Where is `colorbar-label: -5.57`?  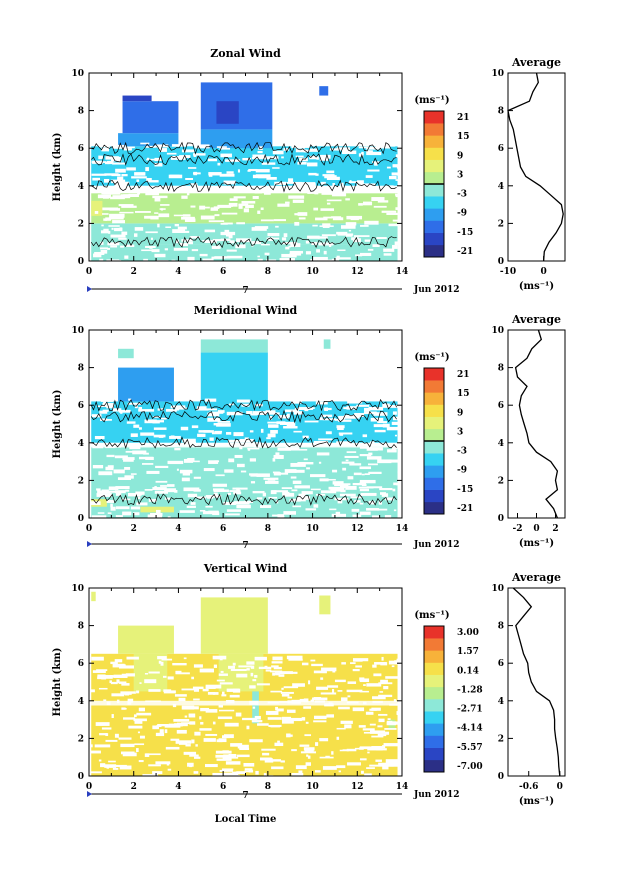 colorbar-label: -5.57 is located at coordinates (470, 748).